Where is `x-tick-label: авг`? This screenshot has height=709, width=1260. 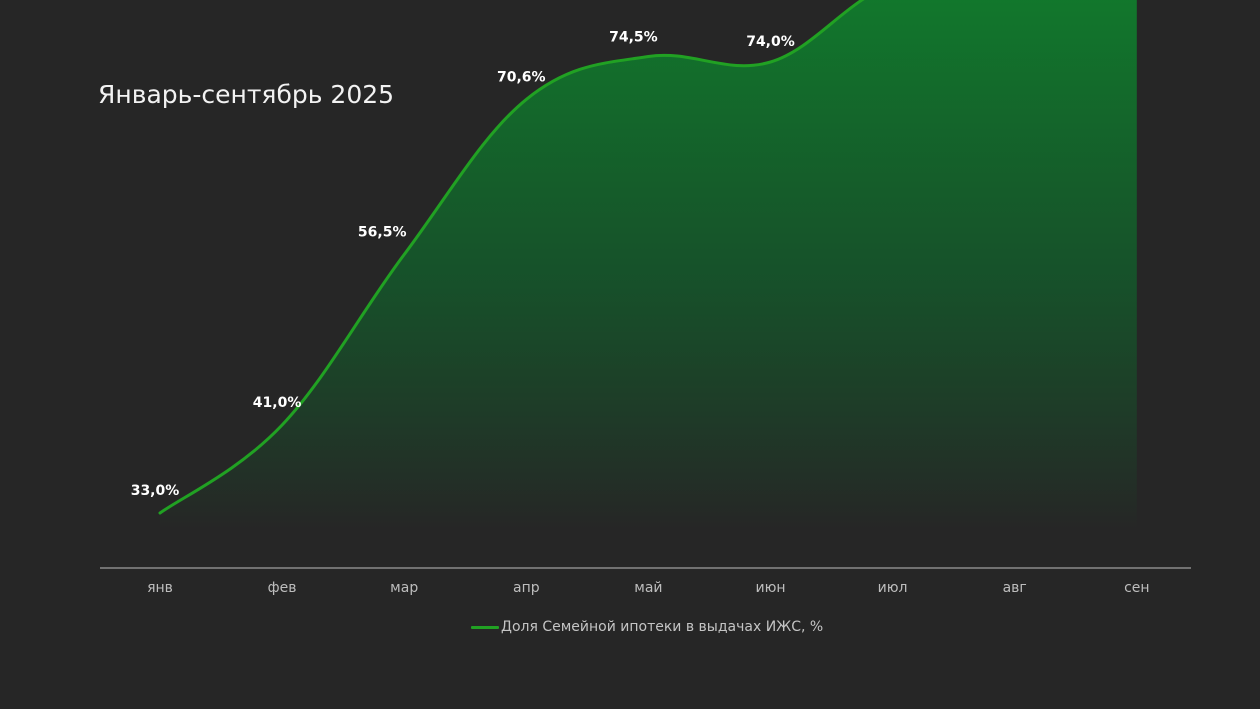 x-tick-label: авг is located at coordinates (1015, 588).